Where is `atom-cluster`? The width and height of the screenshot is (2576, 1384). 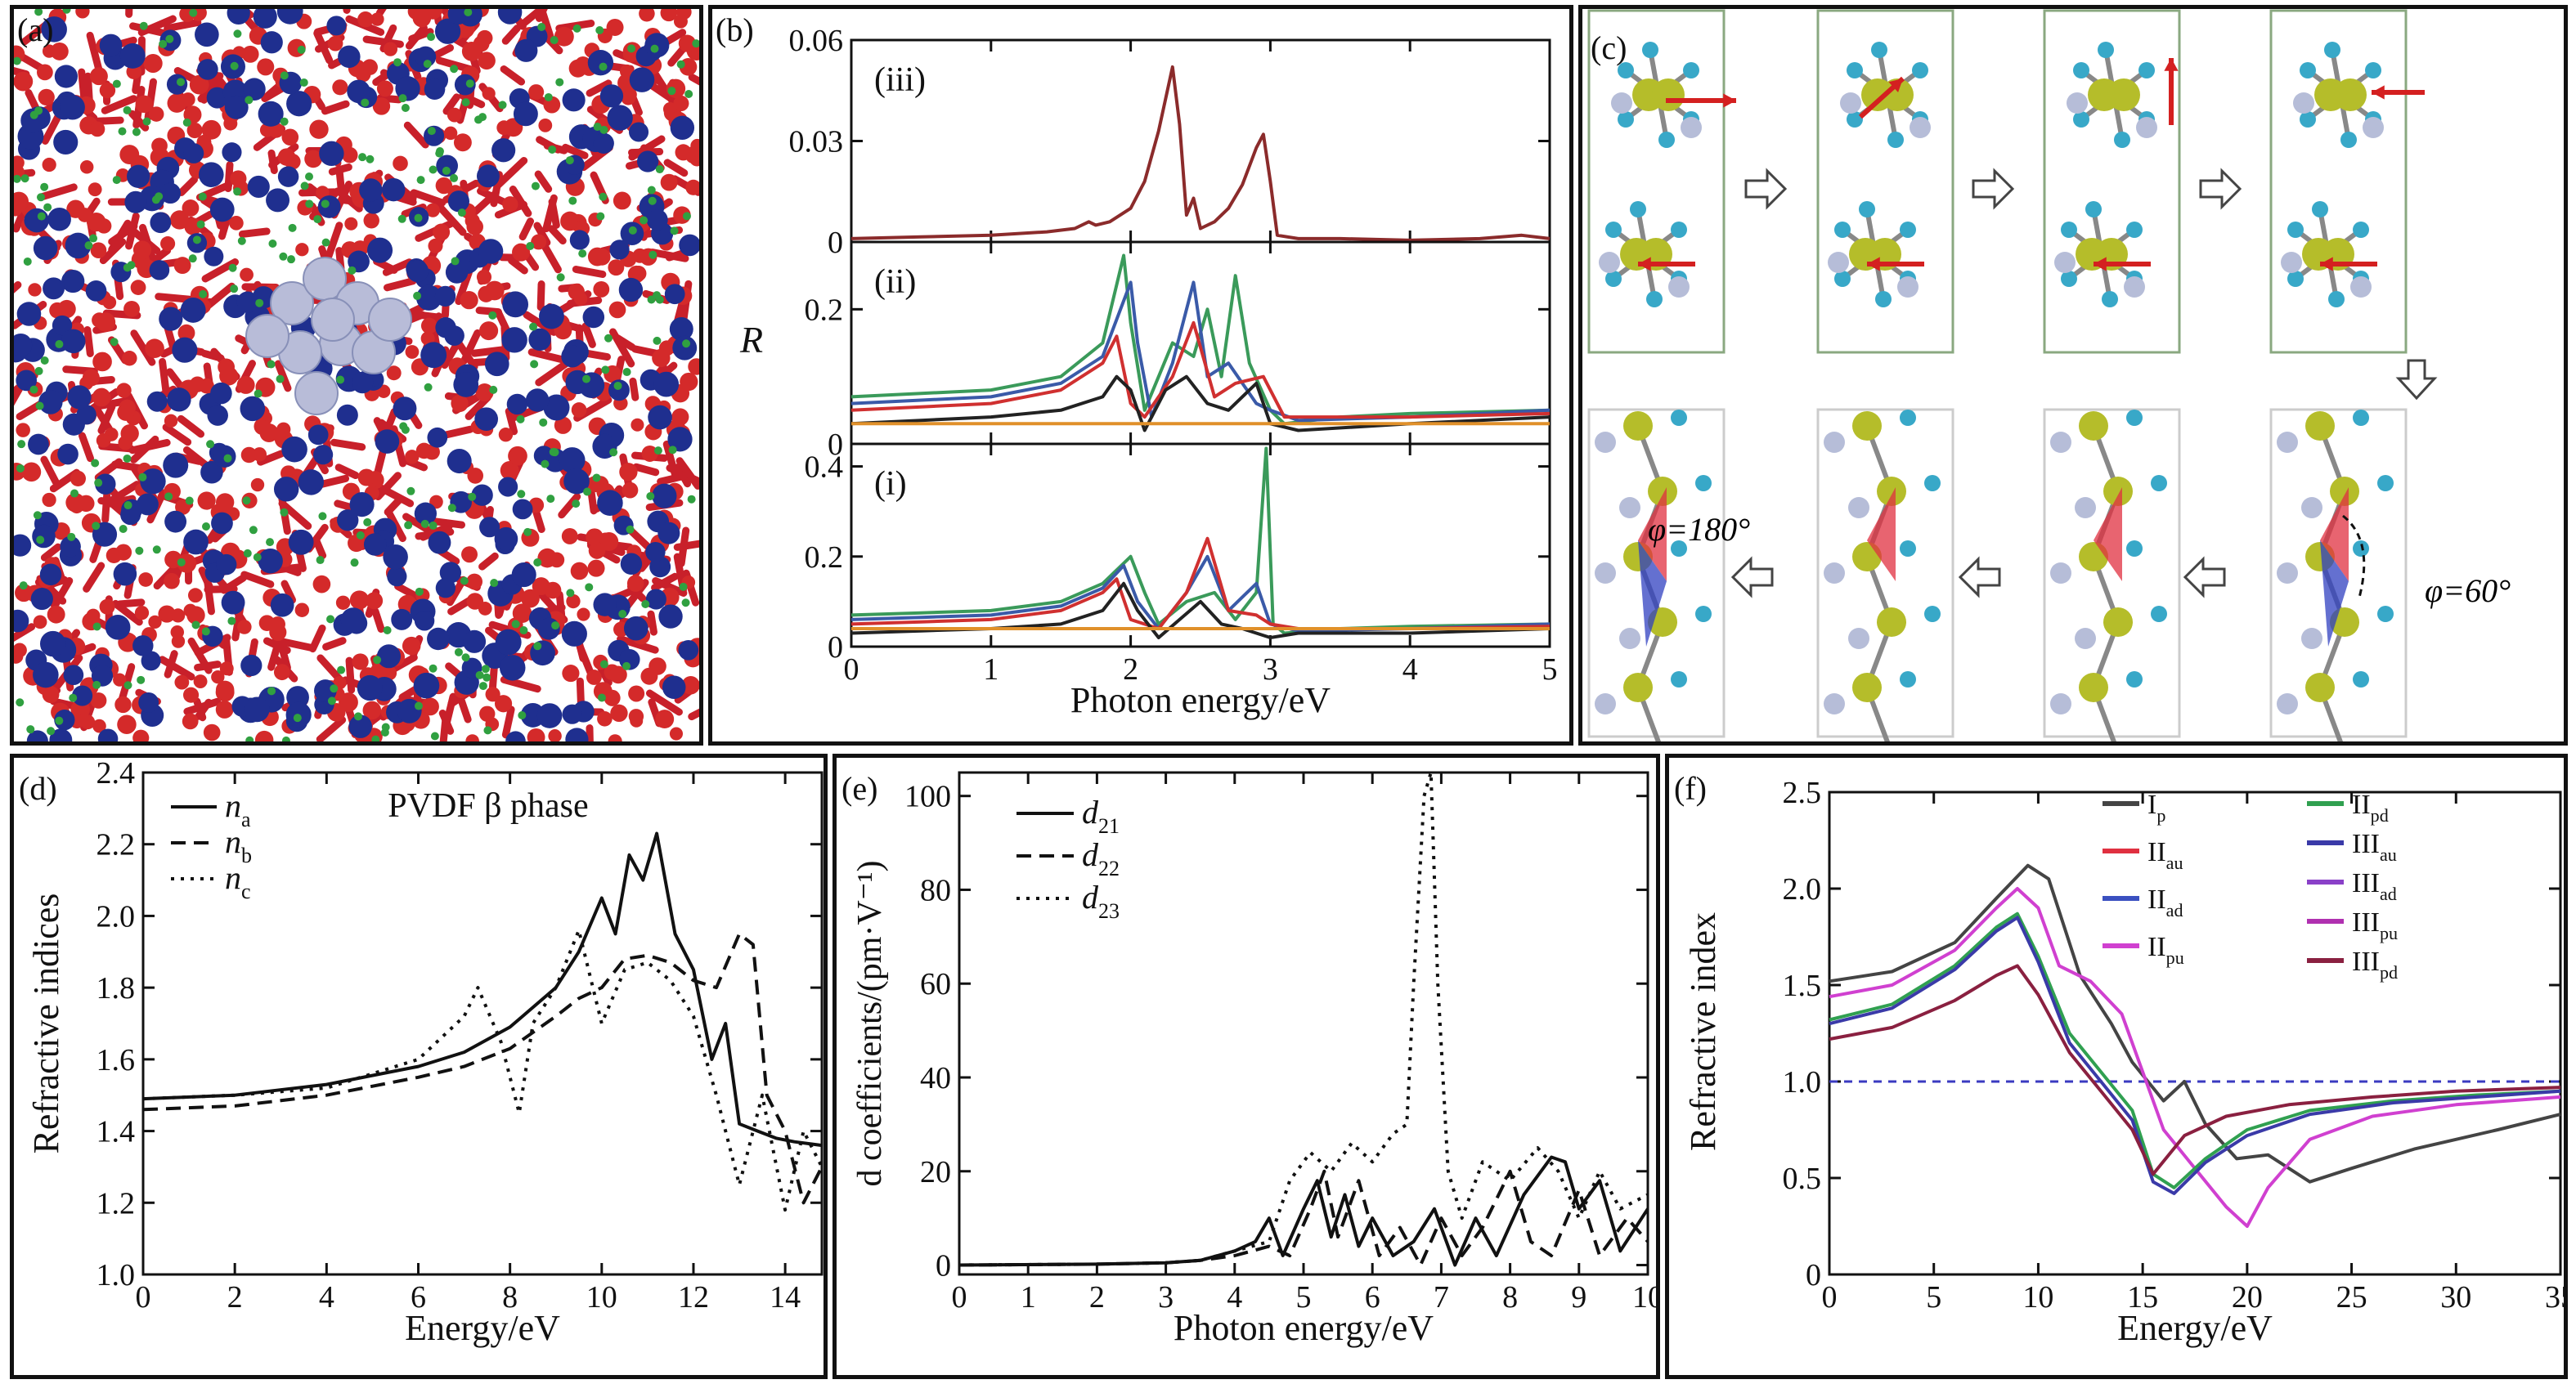 atom-cluster is located at coordinates (390, 320).